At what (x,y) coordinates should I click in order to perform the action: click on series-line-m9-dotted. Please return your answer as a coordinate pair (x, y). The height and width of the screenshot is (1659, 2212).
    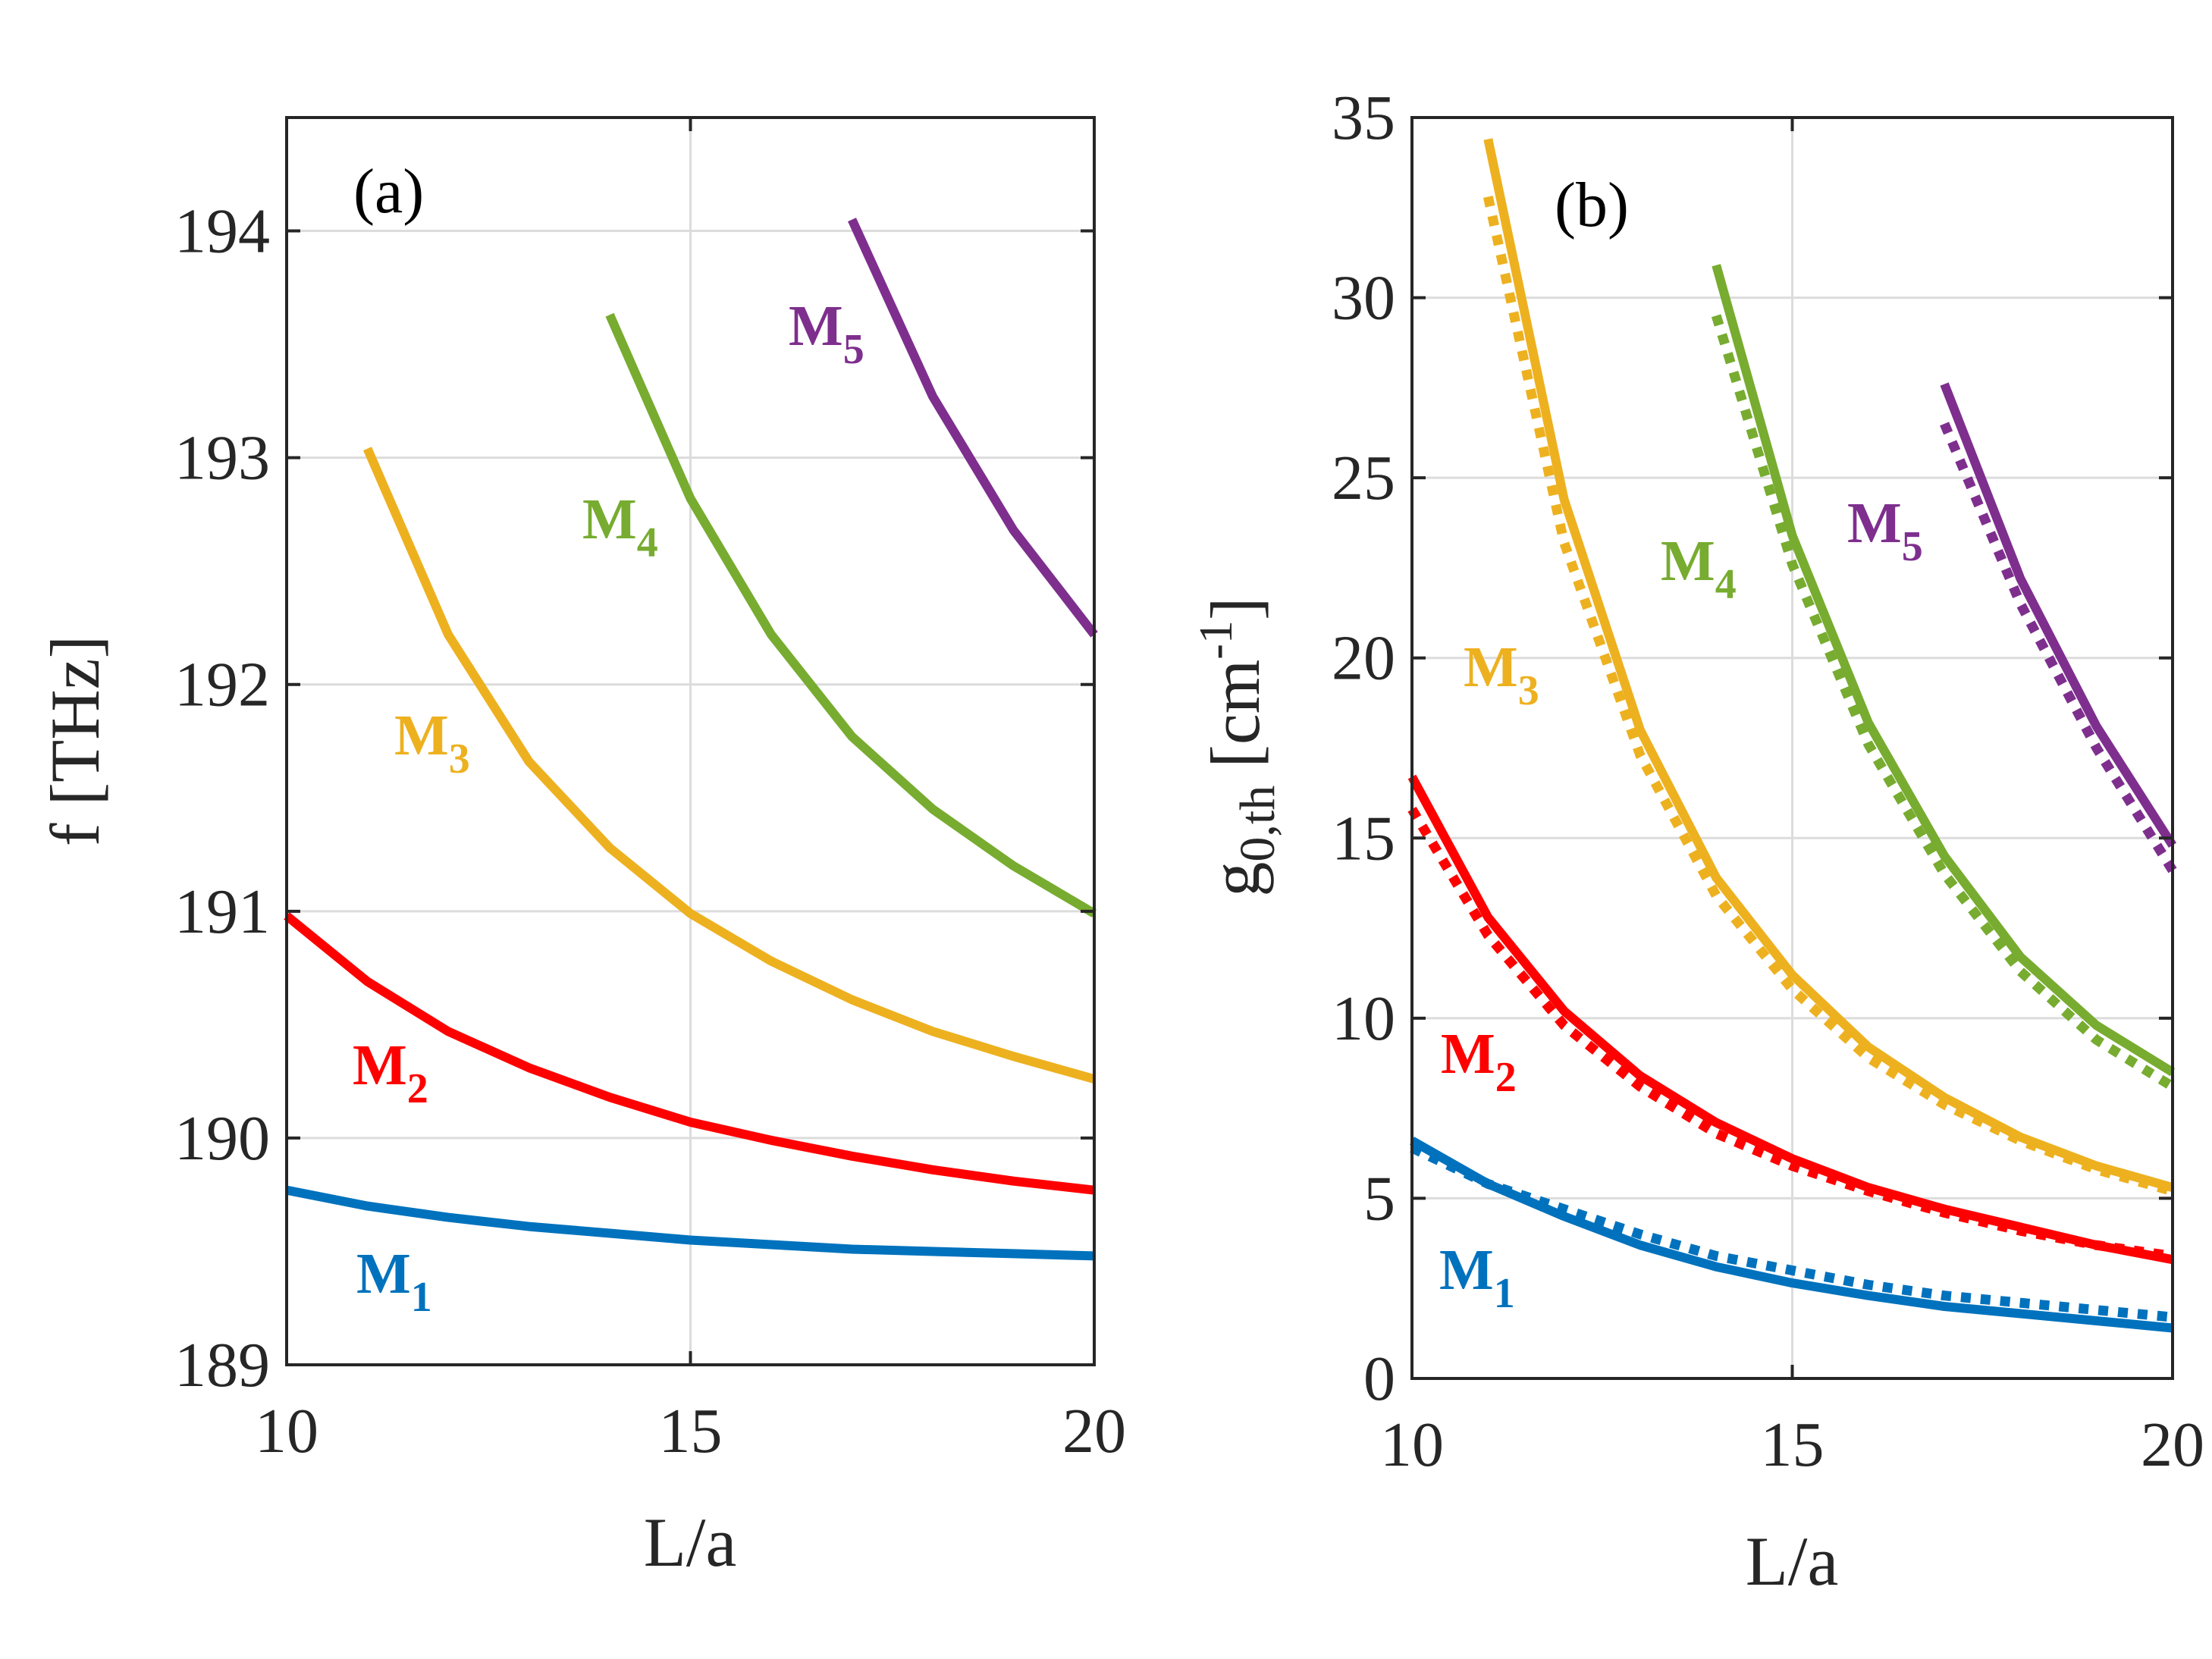
    Looking at the image, I should click on (2058, 647).